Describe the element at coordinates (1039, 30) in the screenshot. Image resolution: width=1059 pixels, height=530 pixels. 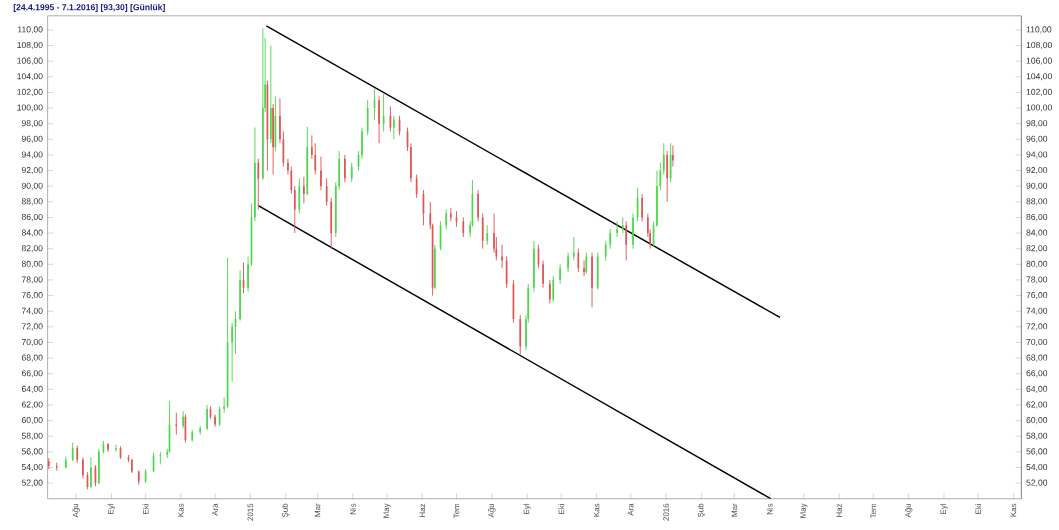
I see `y2-tick-label: 110,00` at that location.